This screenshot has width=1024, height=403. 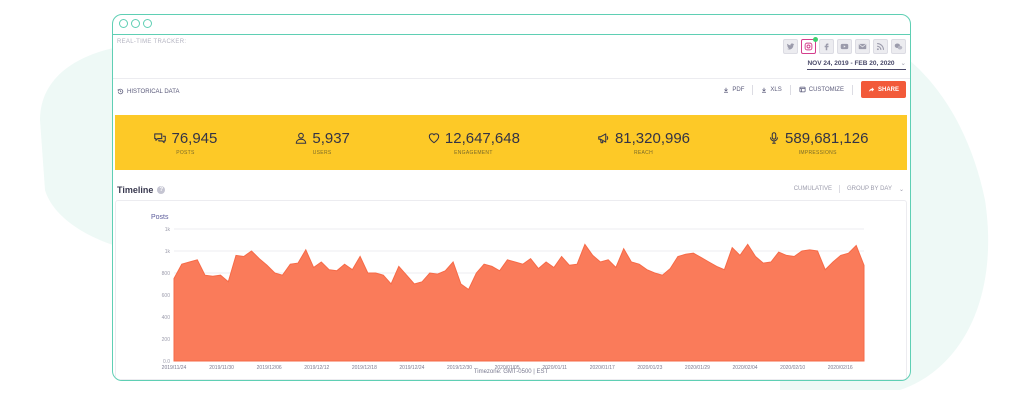 What do you see at coordinates (652, 138) in the screenshot?
I see `reach-value: 81,320,996` at bounding box center [652, 138].